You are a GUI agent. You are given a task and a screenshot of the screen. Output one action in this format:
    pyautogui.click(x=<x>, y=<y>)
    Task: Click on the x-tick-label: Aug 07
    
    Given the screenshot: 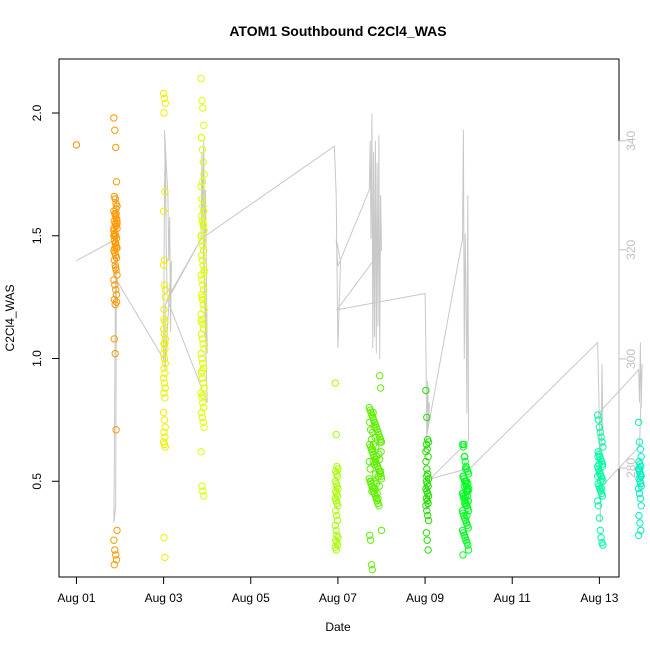 What is the action you would take?
    pyautogui.click(x=338, y=598)
    